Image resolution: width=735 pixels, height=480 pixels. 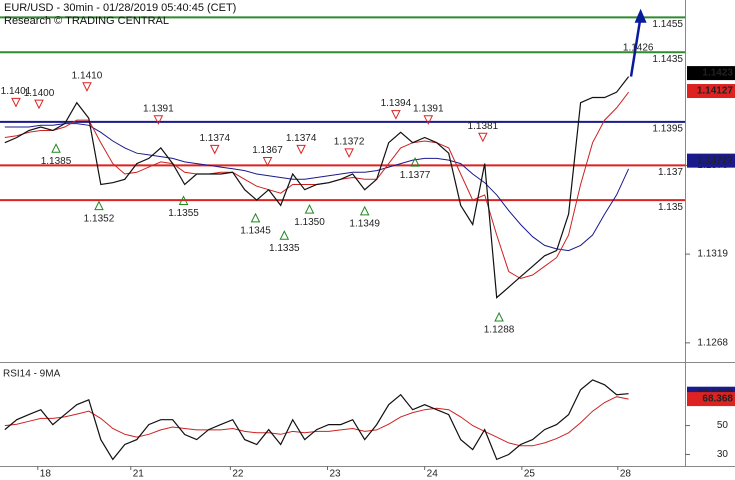 I want to click on annotation-label: 1.1410, so click(x=87, y=75).